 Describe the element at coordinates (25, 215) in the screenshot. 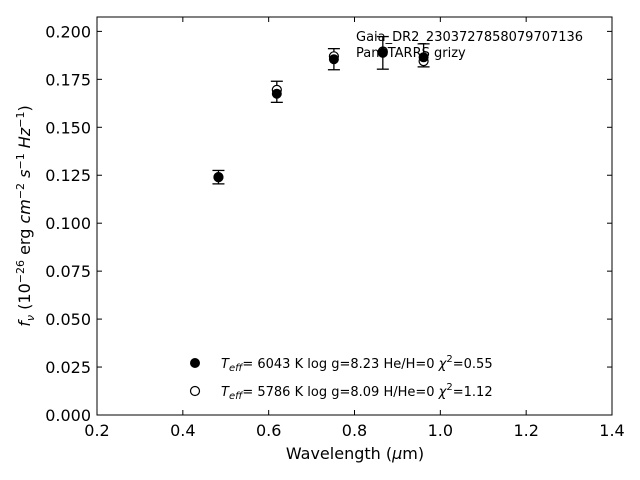

I see `y-axis-label: fν (10−26 erg cm−2 s−1 Hz−1)` at that location.